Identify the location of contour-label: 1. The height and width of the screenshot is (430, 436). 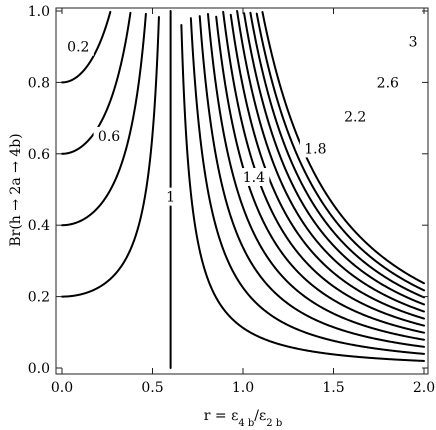
(170, 198).